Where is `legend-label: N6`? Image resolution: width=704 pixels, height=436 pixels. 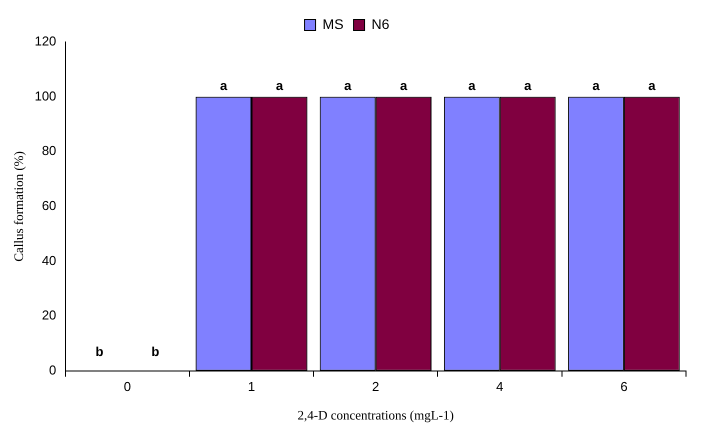 legend-label: N6 is located at coordinates (381, 24).